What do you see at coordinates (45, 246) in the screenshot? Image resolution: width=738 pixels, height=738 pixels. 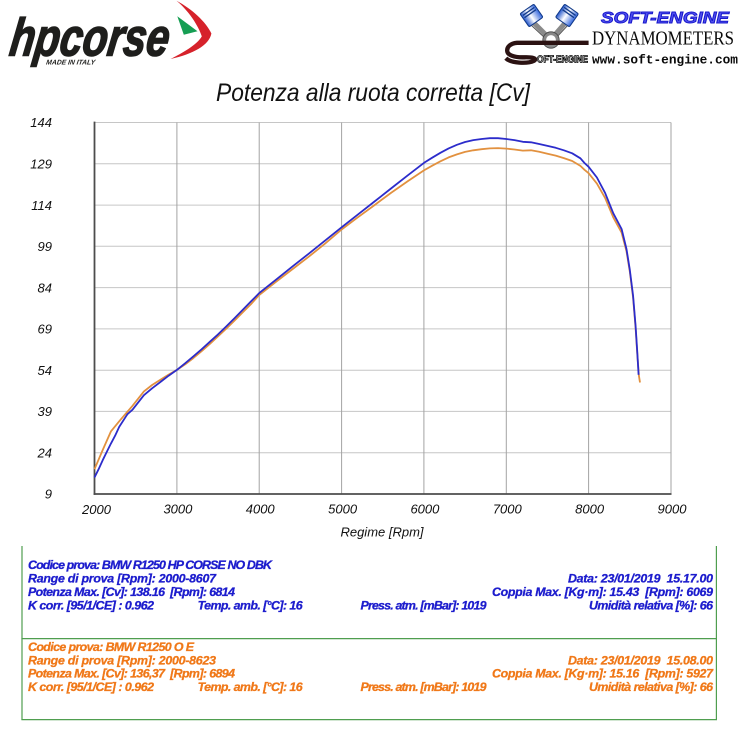 I see `svg-text: 99` at bounding box center [45, 246].